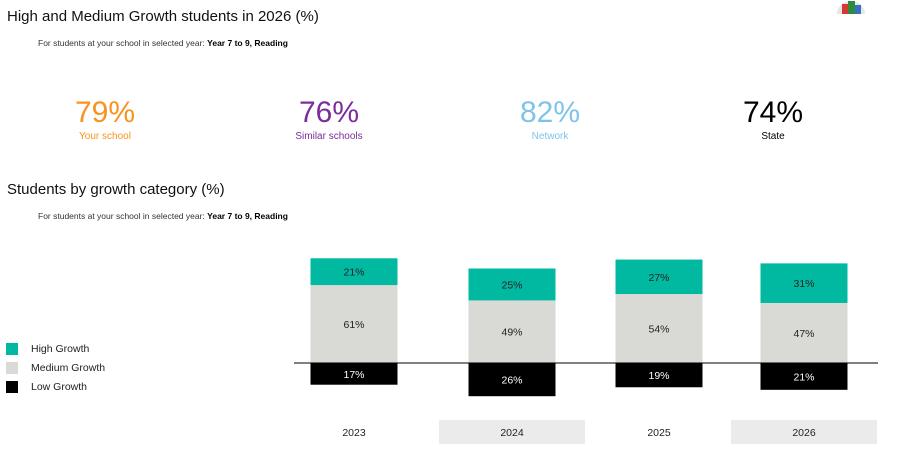 The height and width of the screenshot is (459, 903). What do you see at coordinates (59, 386) in the screenshot?
I see `legend-label: Low Growth` at bounding box center [59, 386].